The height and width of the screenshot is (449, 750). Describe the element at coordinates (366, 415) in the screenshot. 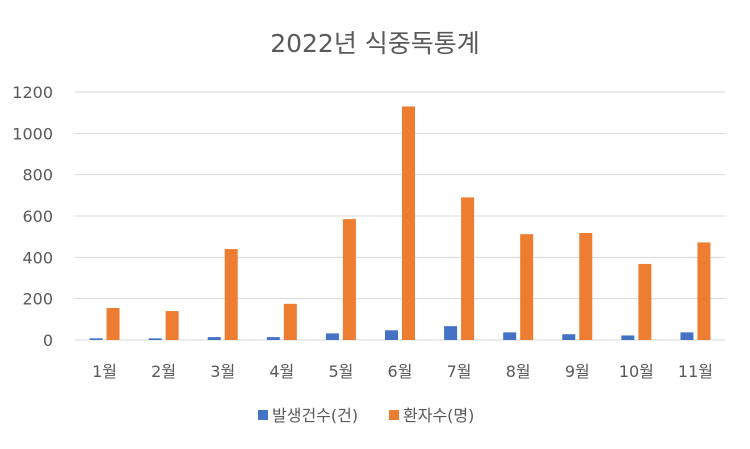

I see `legend: 발생건수(건) 환자수(명)` at that location.